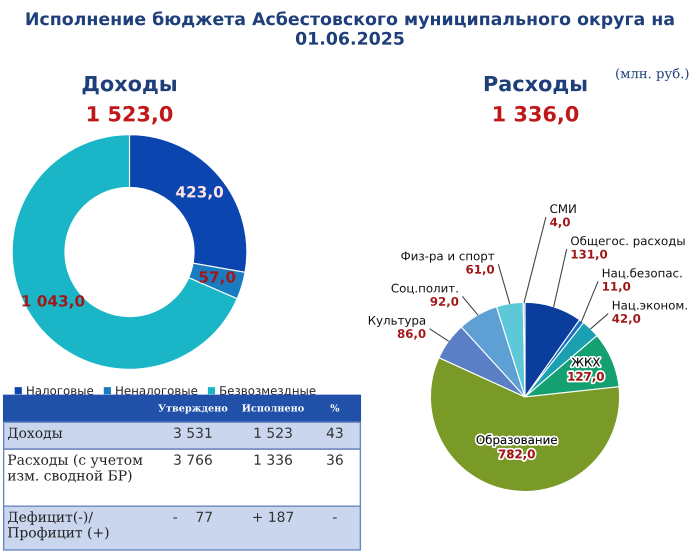  Describe the element at coordinates (480, 270) in the screenshot. I see `data-label: 61,0` at that location.